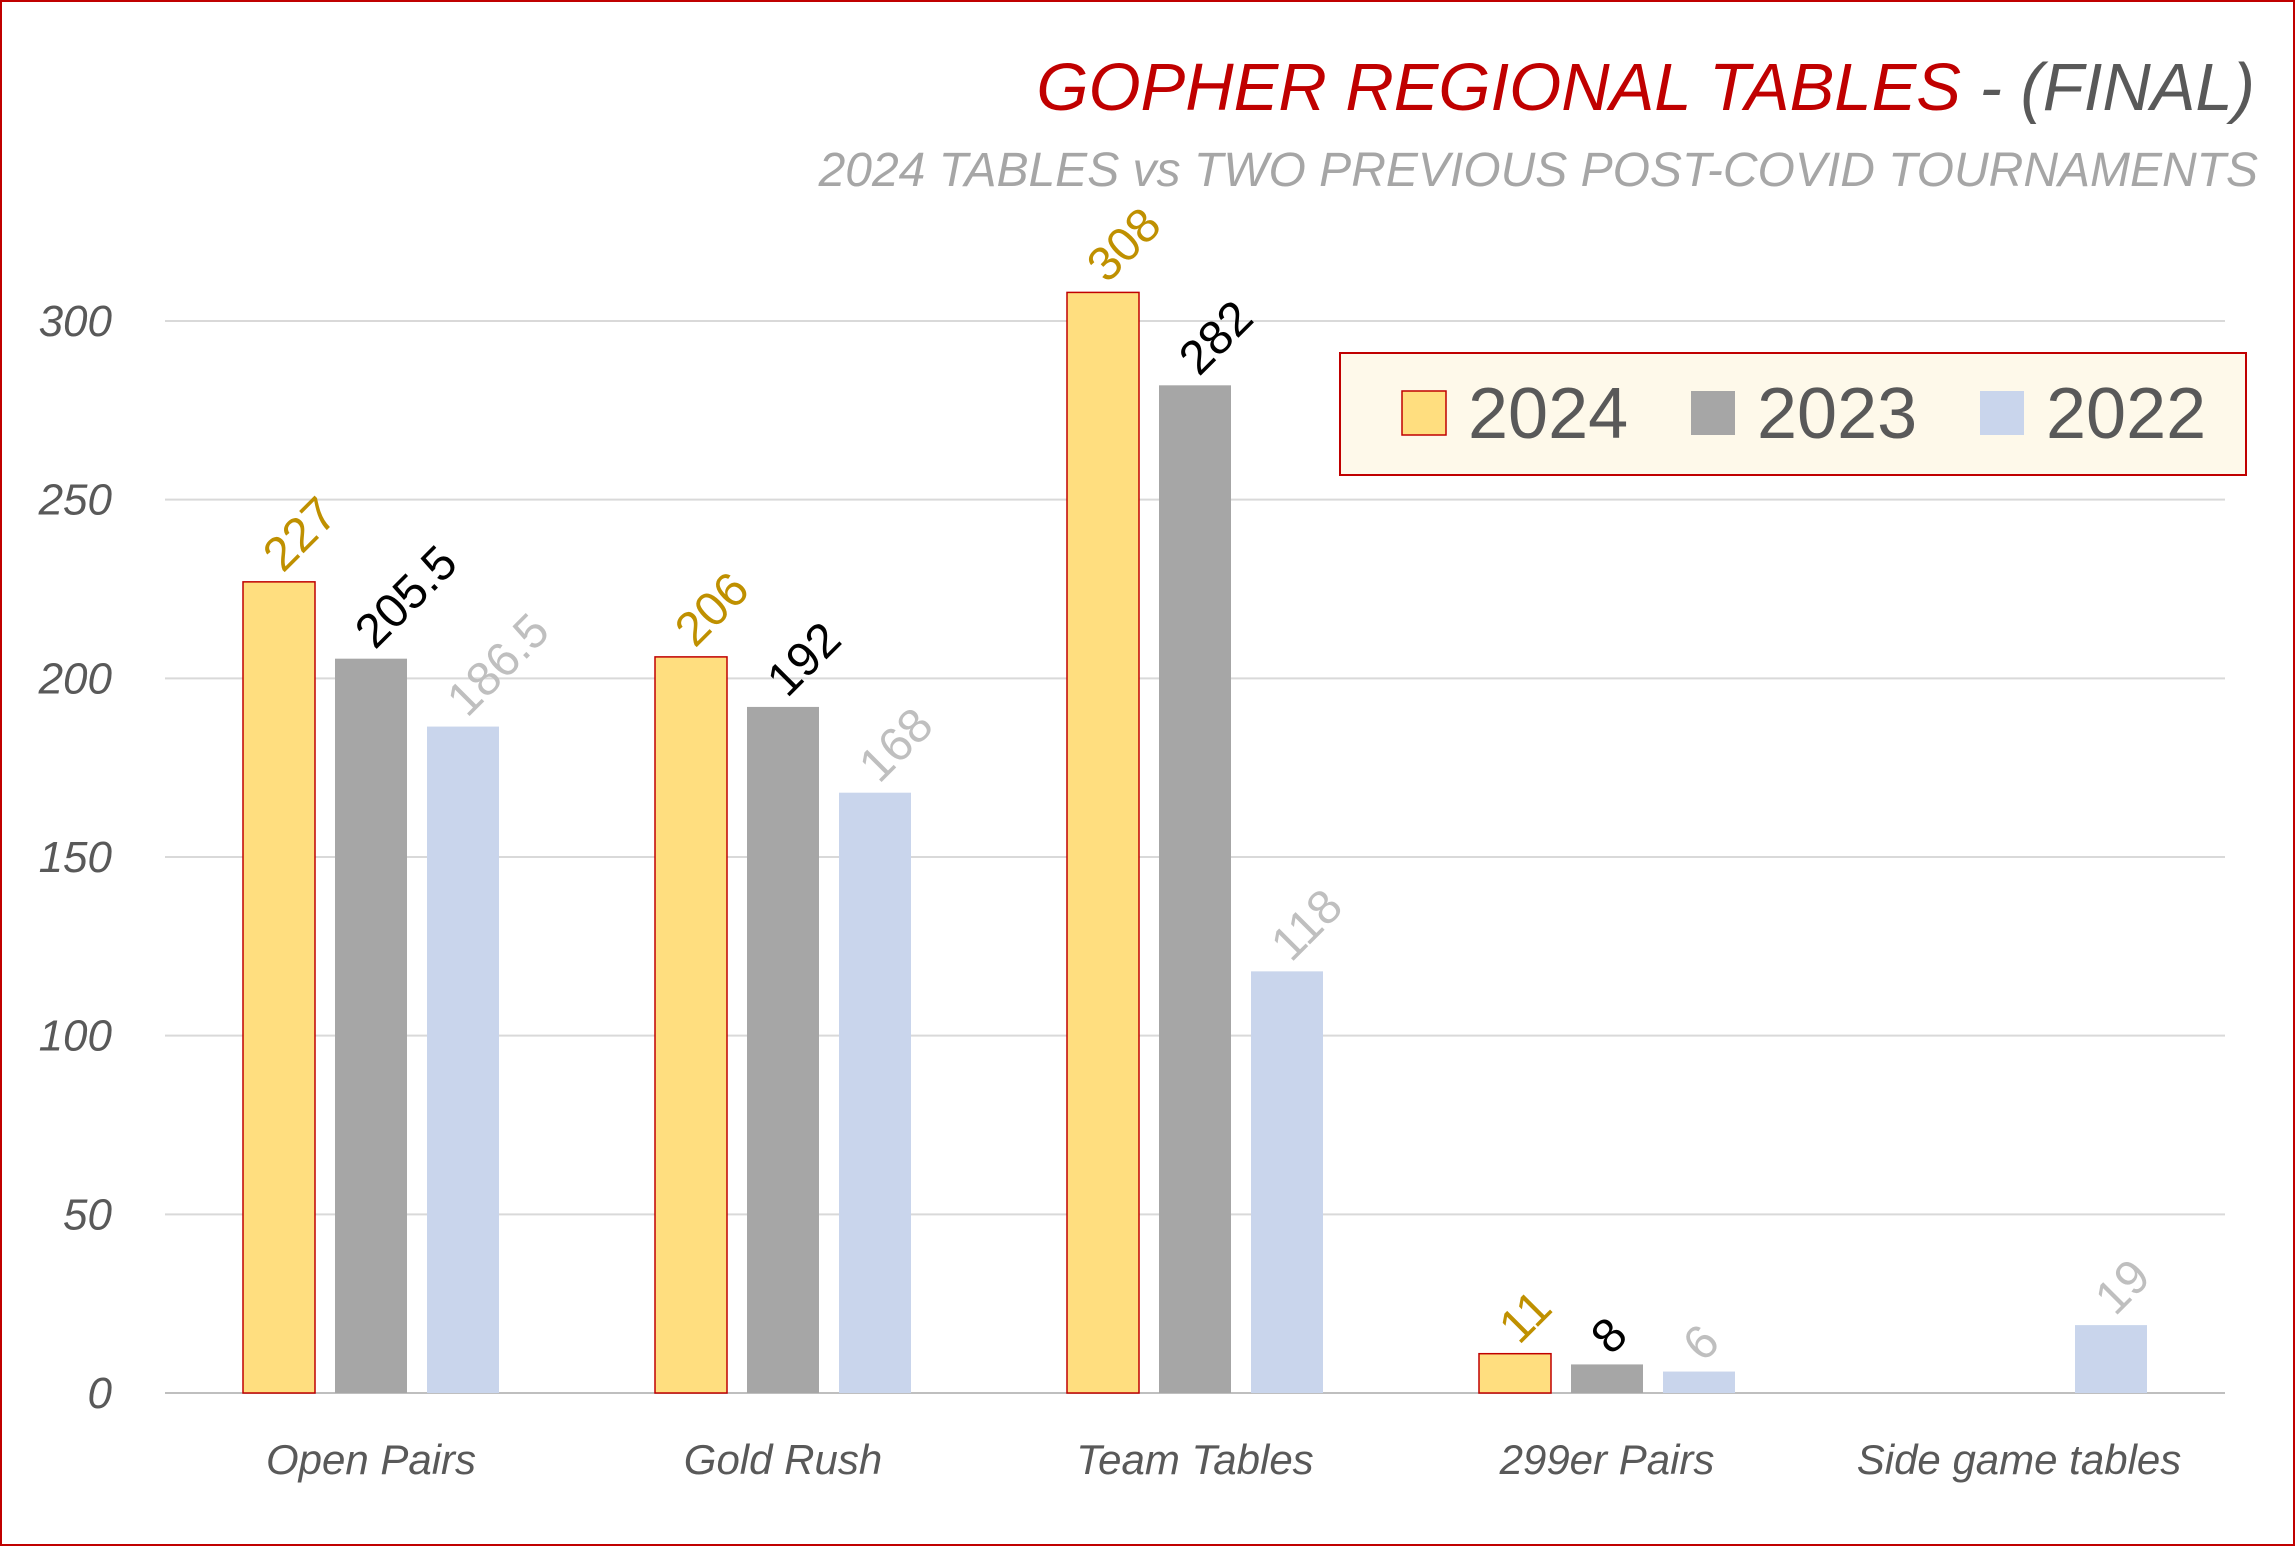  I want to click on legend-label-2024: 2024, so click(1548, 414).